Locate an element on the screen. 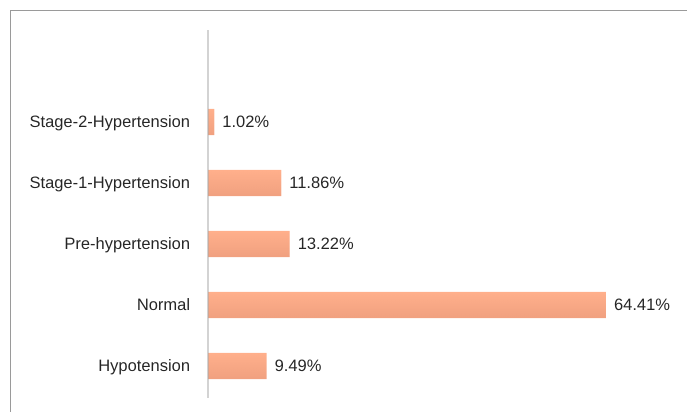 This screenshot has width=687, height=412. data-label: 1.02% is located at coordinates (246, 122).